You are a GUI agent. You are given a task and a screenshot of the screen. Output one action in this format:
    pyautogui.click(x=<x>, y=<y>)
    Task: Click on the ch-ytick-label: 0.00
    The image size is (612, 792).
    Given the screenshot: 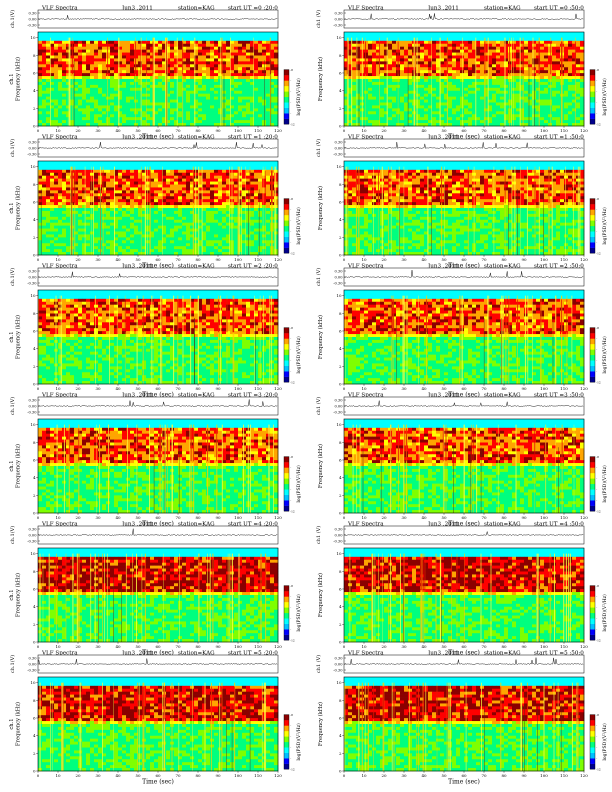 What is the action you would take?
    pyautogui.click(x=338, y=20)
    